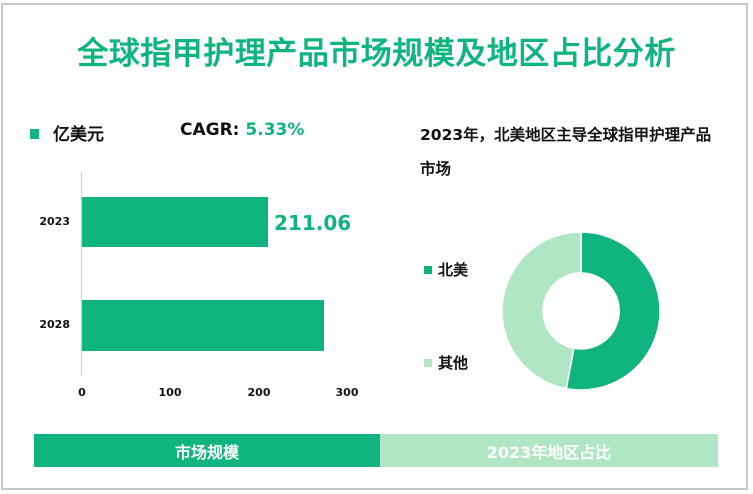  Describe the element at coordinates (259, 392) in the screenshot. I see `x-tick-200: 200` at that location.